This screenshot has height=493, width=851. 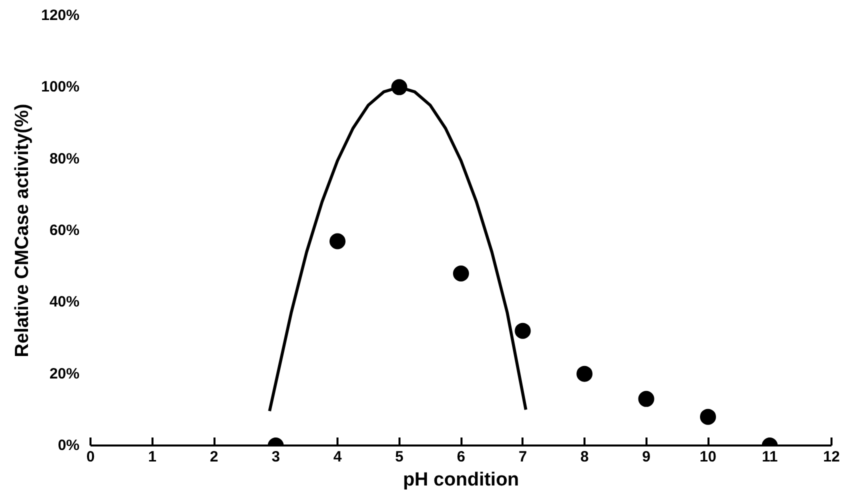 I want to click on x-tick-label: 4, so click(x=337, y=457).